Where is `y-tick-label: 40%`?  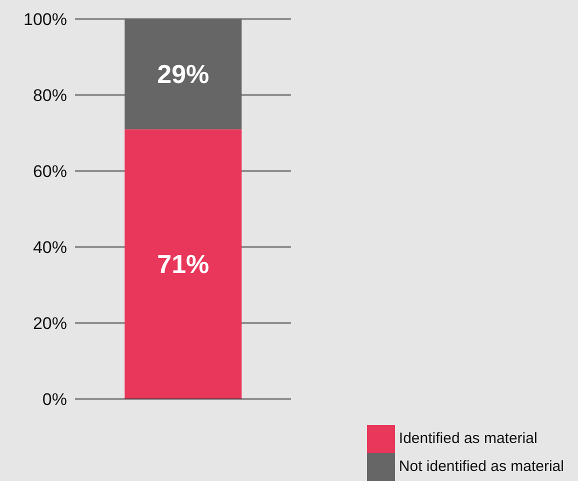 y-tick-label: 40% is located at coordinates (49, 248).